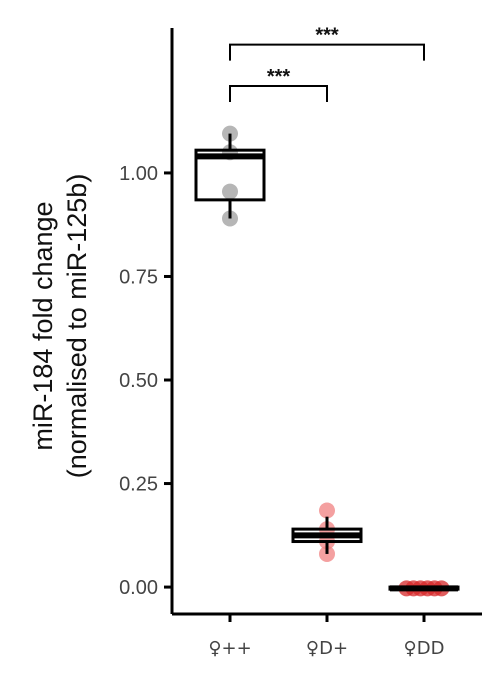 The height and width of the screenshot is (681, 482). I want to click on significance-brackets: *** ***, so click(327, 63).